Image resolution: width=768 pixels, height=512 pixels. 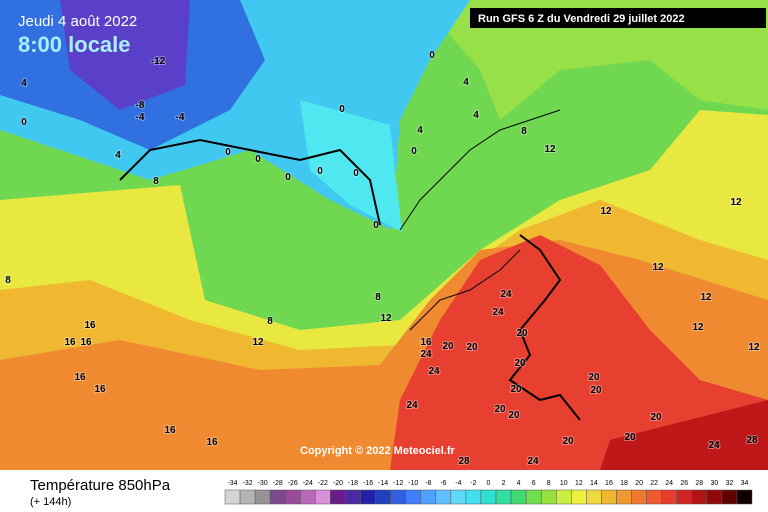 What do you see at coordinates (534, 483) in the screenshot?
I see `colorbar-label: 6` at bounding box center [534, 483].